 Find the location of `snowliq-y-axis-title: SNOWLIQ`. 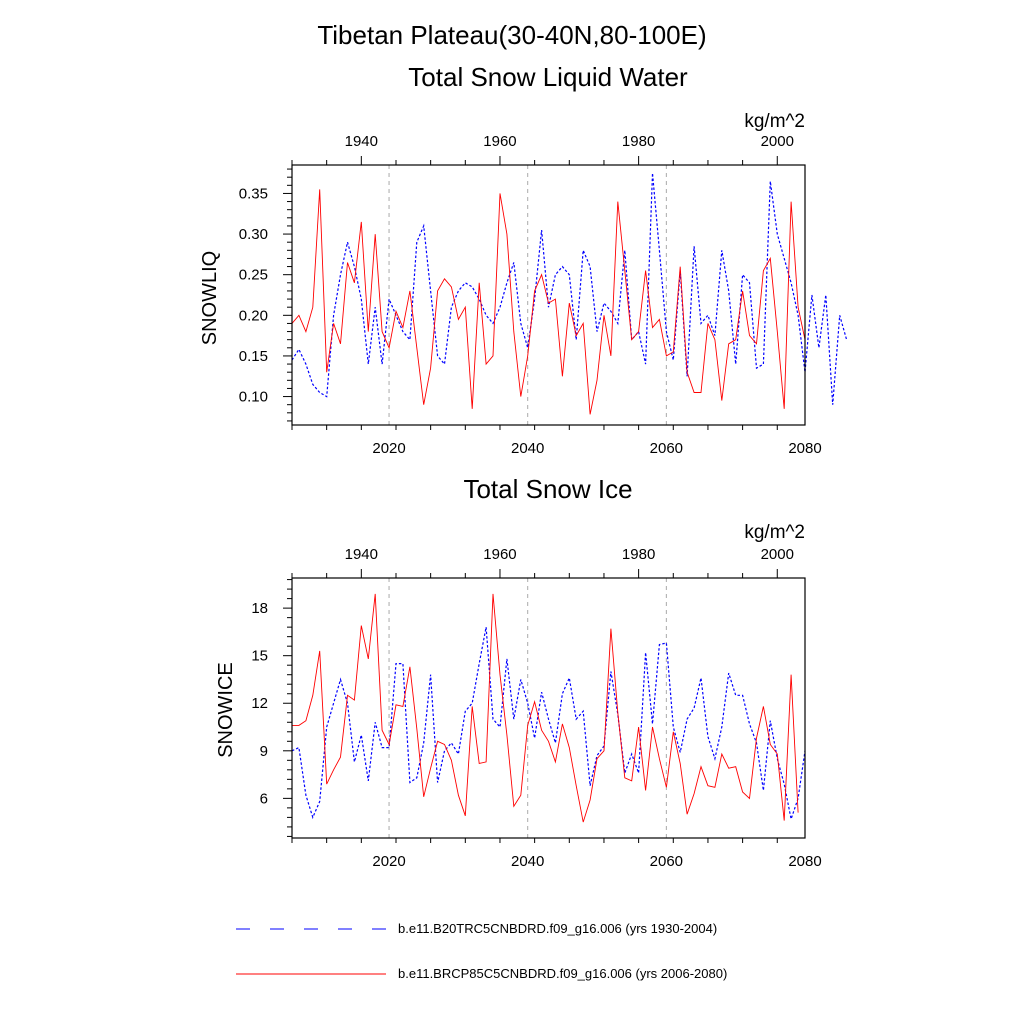

snowliq-y-axis-title: SNOWLIQ is located at coordinates (210, 298).